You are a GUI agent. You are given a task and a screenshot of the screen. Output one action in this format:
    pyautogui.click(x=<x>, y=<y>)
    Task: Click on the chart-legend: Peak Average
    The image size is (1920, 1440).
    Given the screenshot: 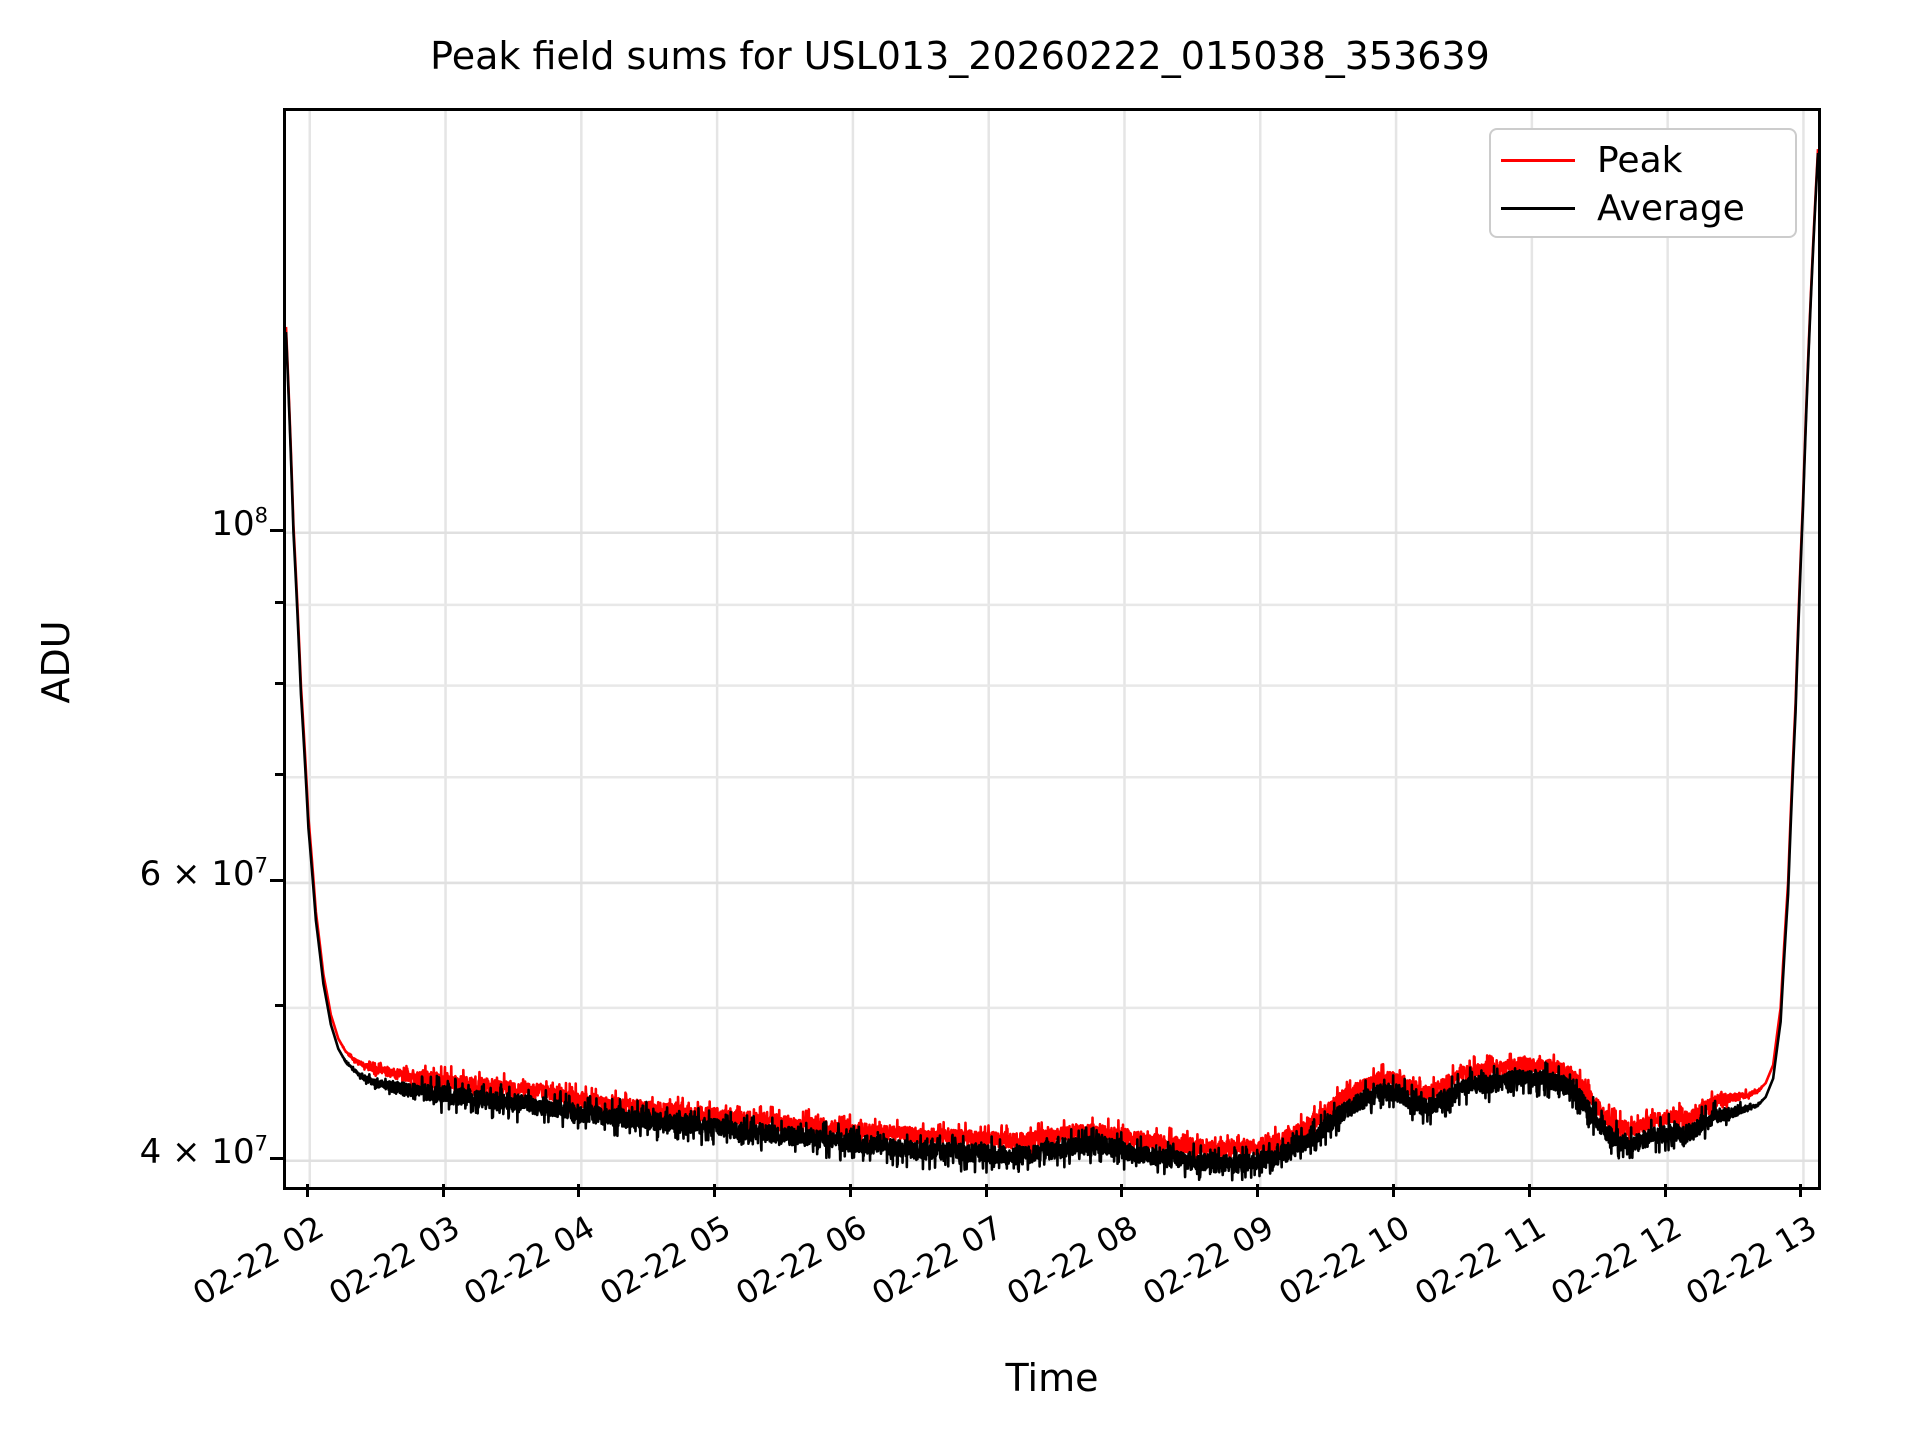 What is the action you would take?
    pyautogui.click(x=1643, y=183)
    